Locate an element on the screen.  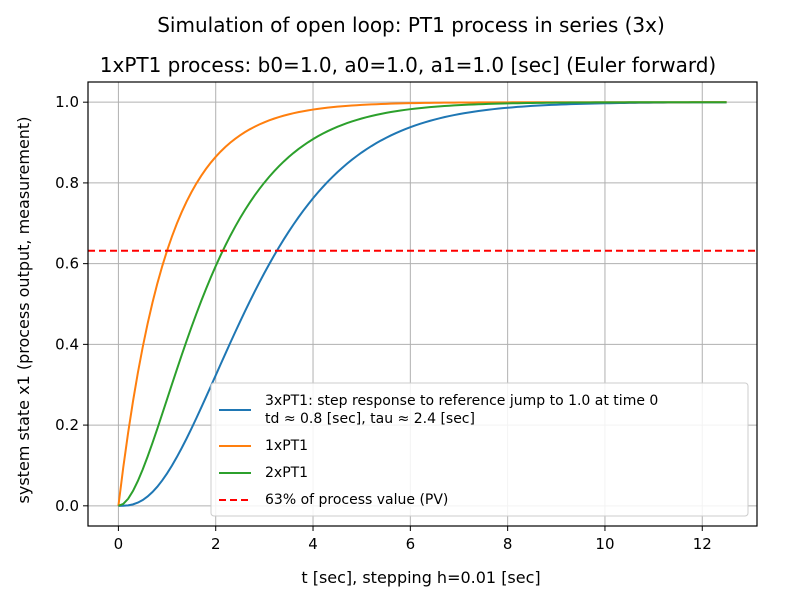
y-tick-label: 0.6 is located at coordinates (67, 264).